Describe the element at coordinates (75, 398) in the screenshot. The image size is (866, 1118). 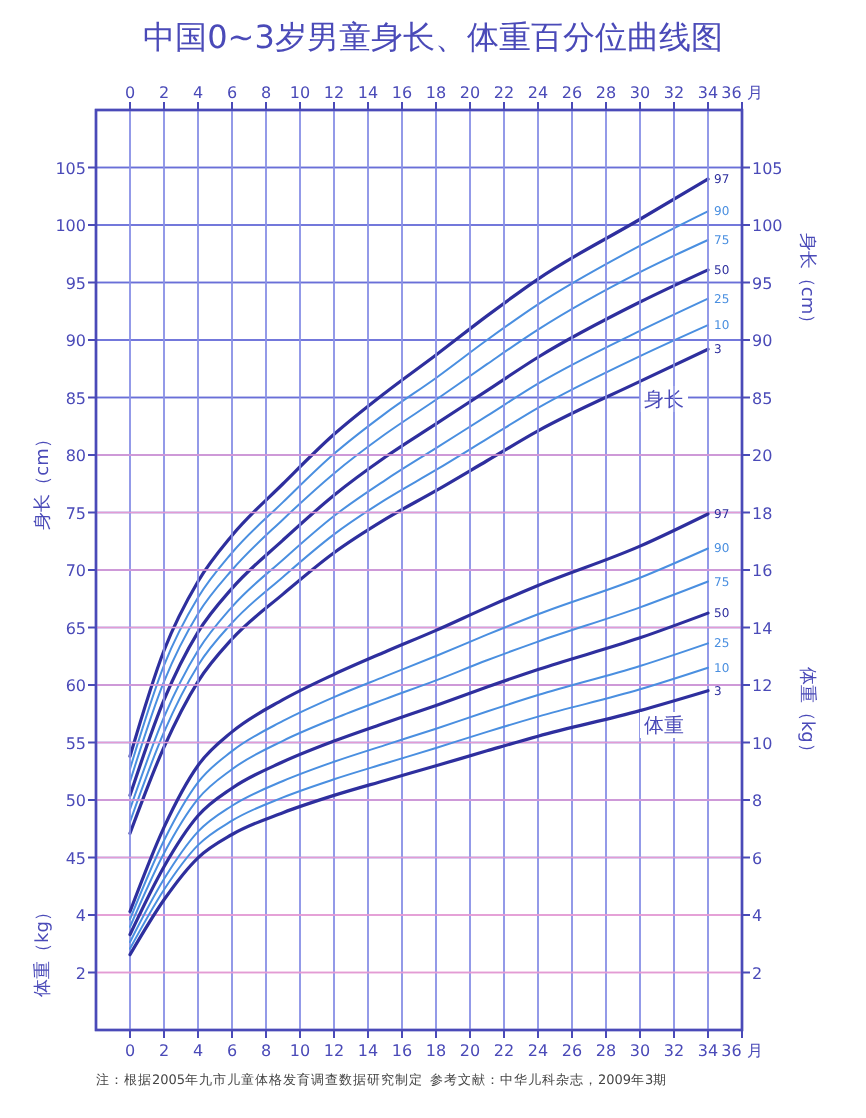
I see `y-tick-label: 85` at that location.